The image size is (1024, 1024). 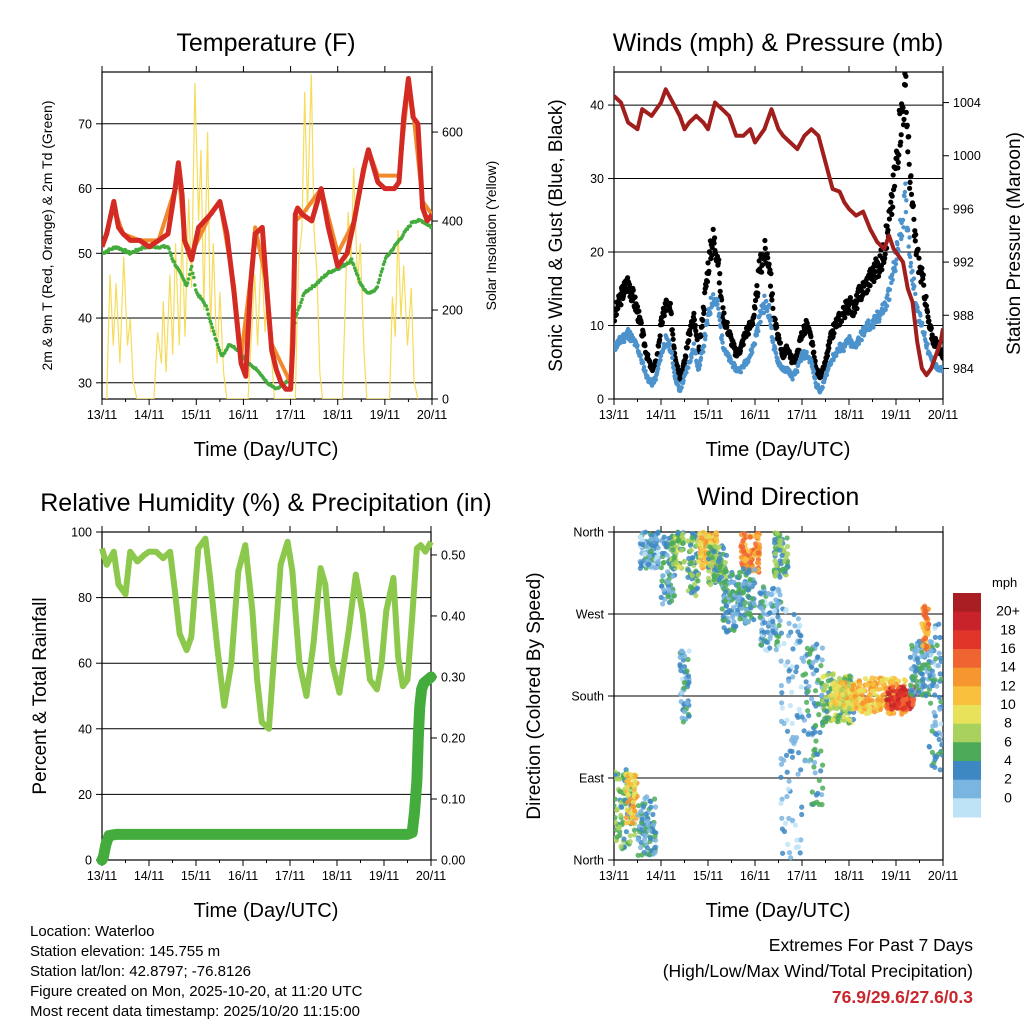 I want to click on y2-tick-label: 1004, so click(x=967, y=103).